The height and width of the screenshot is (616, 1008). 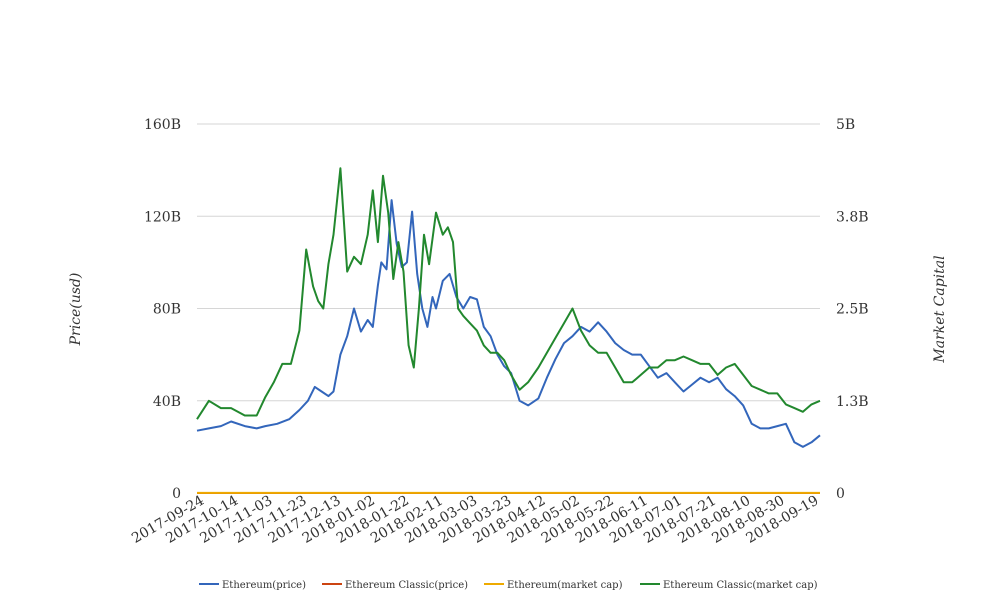 What do you see at coordinates (167, 402) in the screenshot?
I see `left-tick-label: 40B` at bounding box center [167, 402].